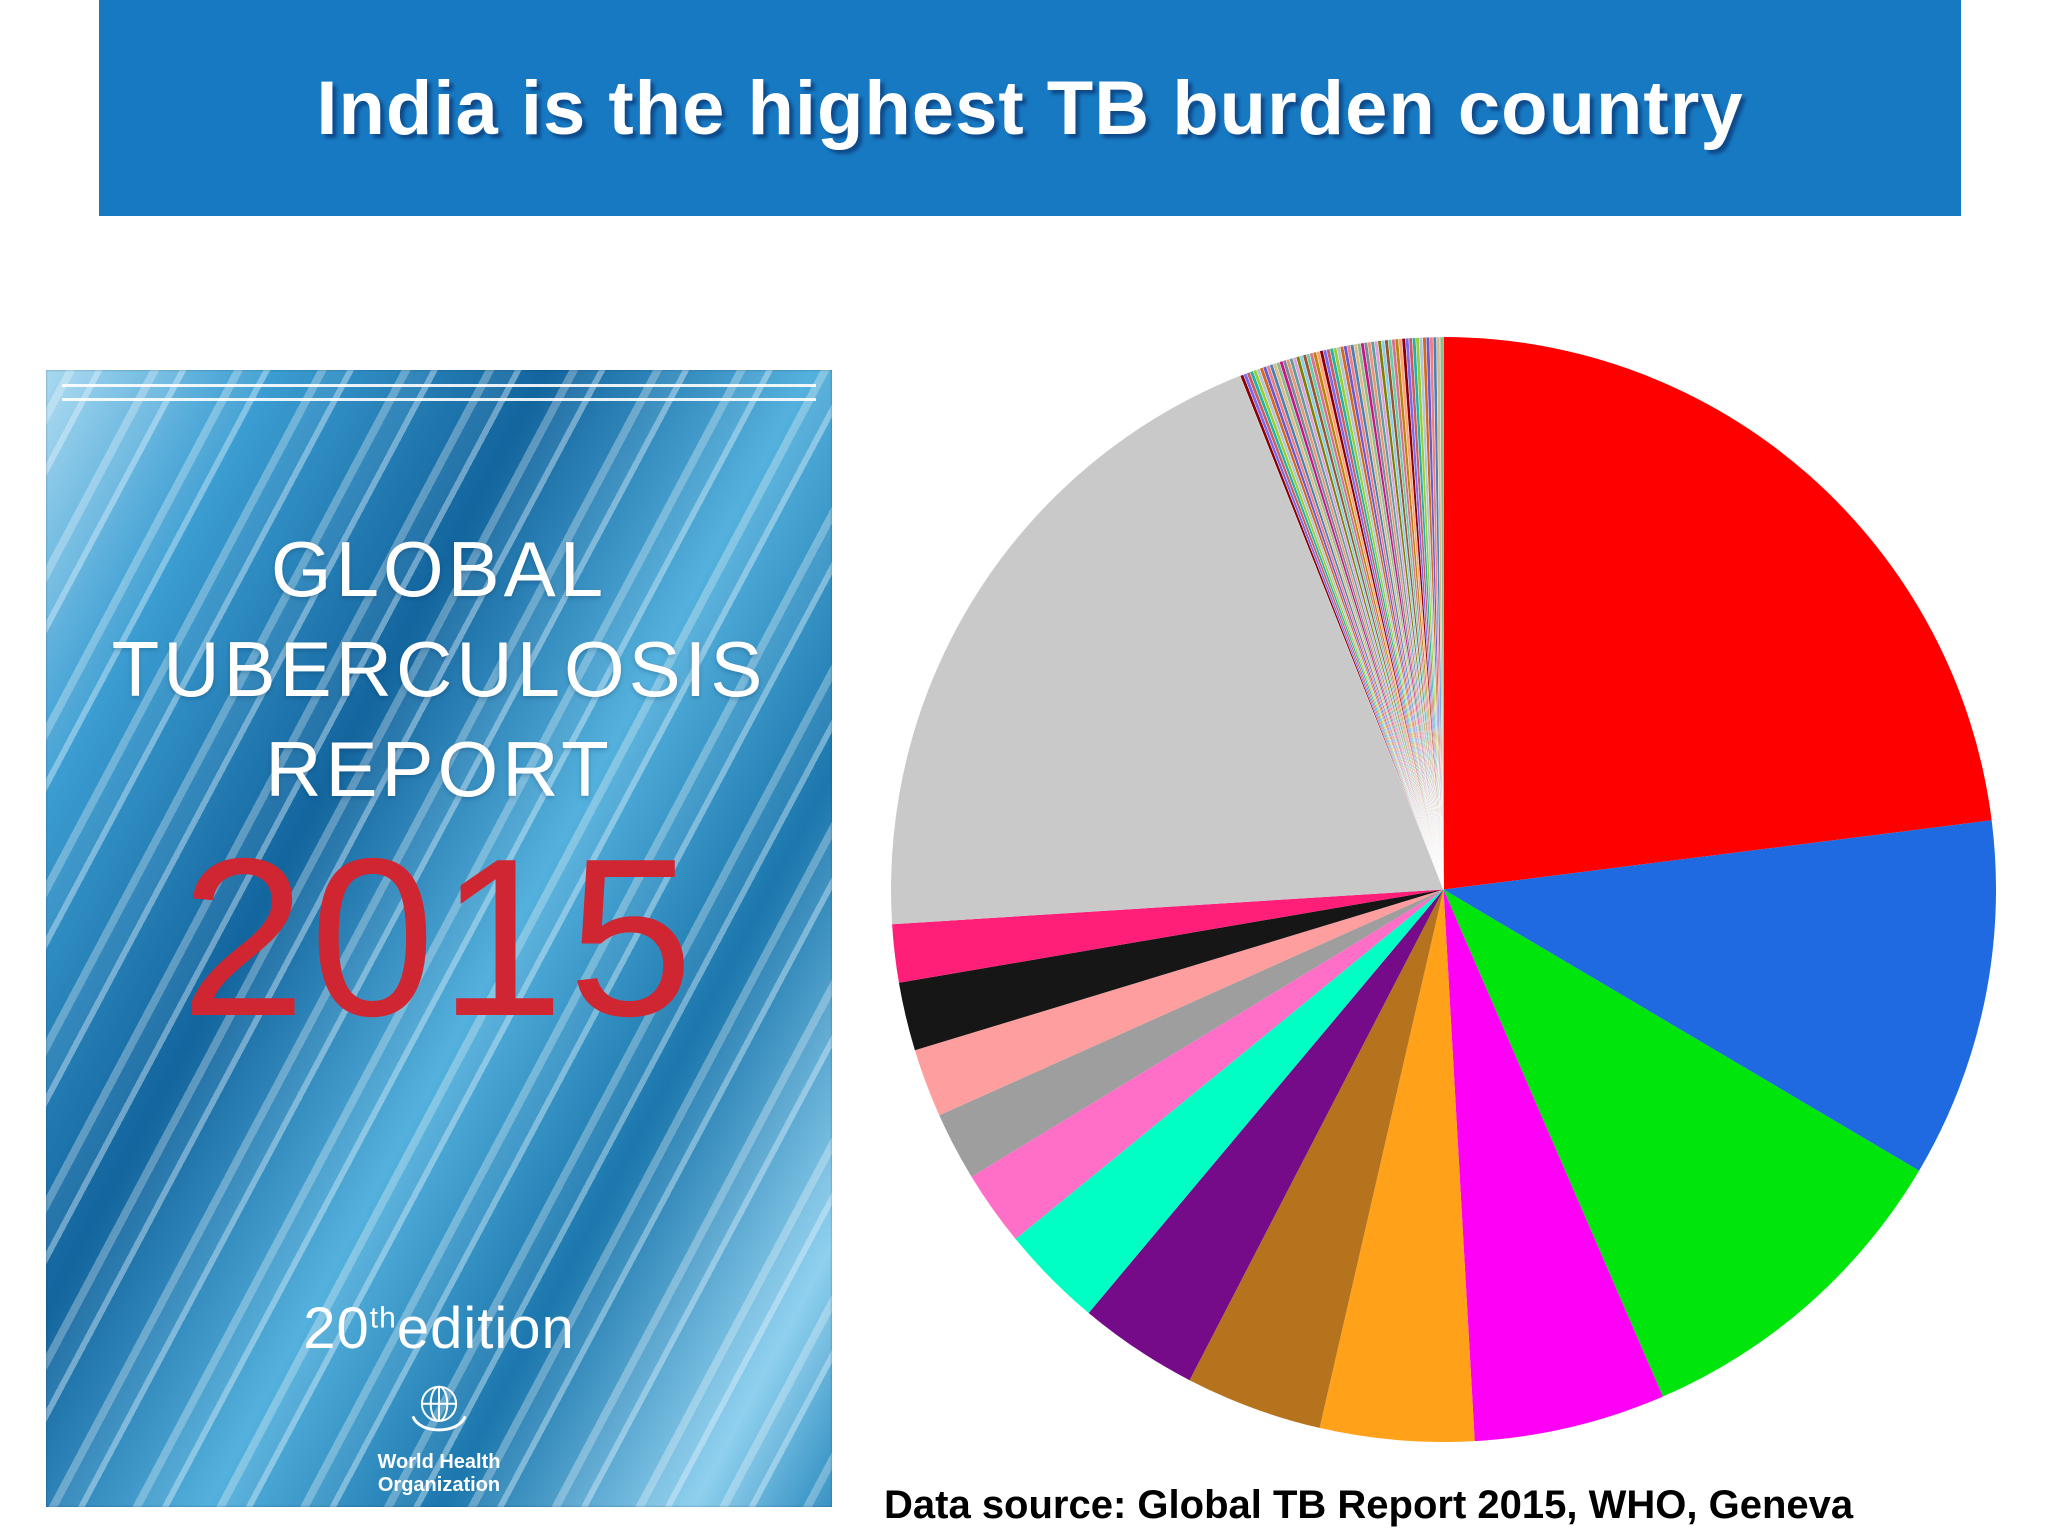  Describe the element at coordinates (1167, 650) in the screenshot. I see `pie-slice-light-gray-large` at that location.